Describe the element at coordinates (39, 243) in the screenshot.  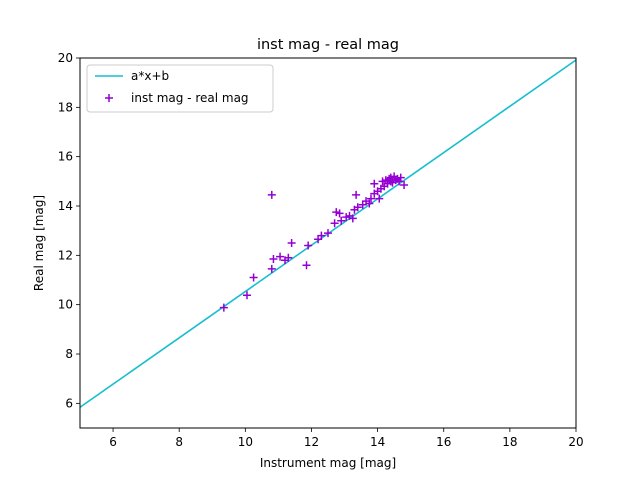
I see `y-axis-label: Real mag [mag]` at that location.